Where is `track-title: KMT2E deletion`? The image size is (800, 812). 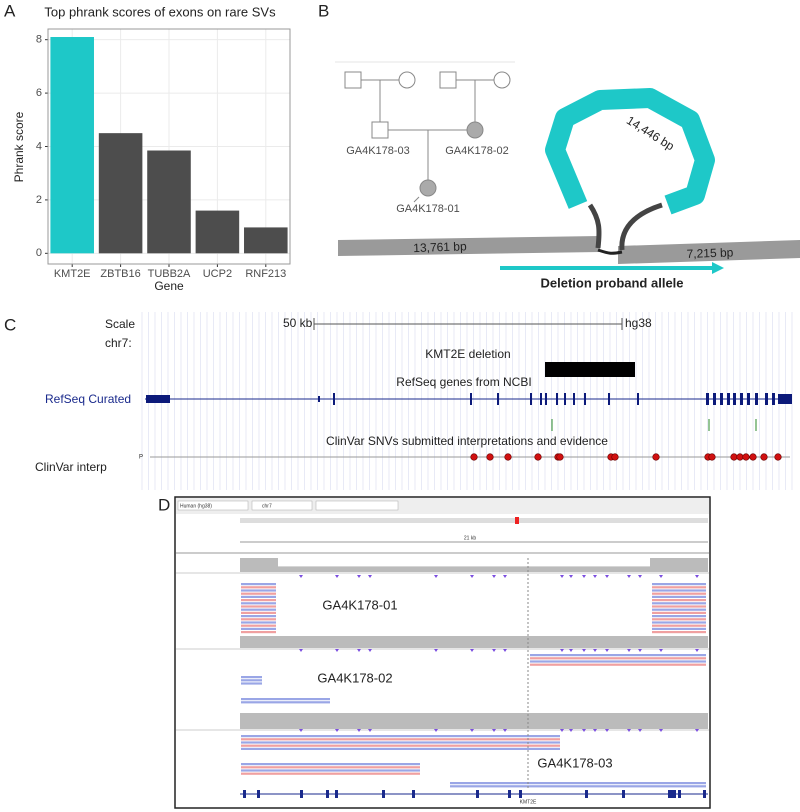
track-title: KMT2E deletion is located at coordinates (467, 354).